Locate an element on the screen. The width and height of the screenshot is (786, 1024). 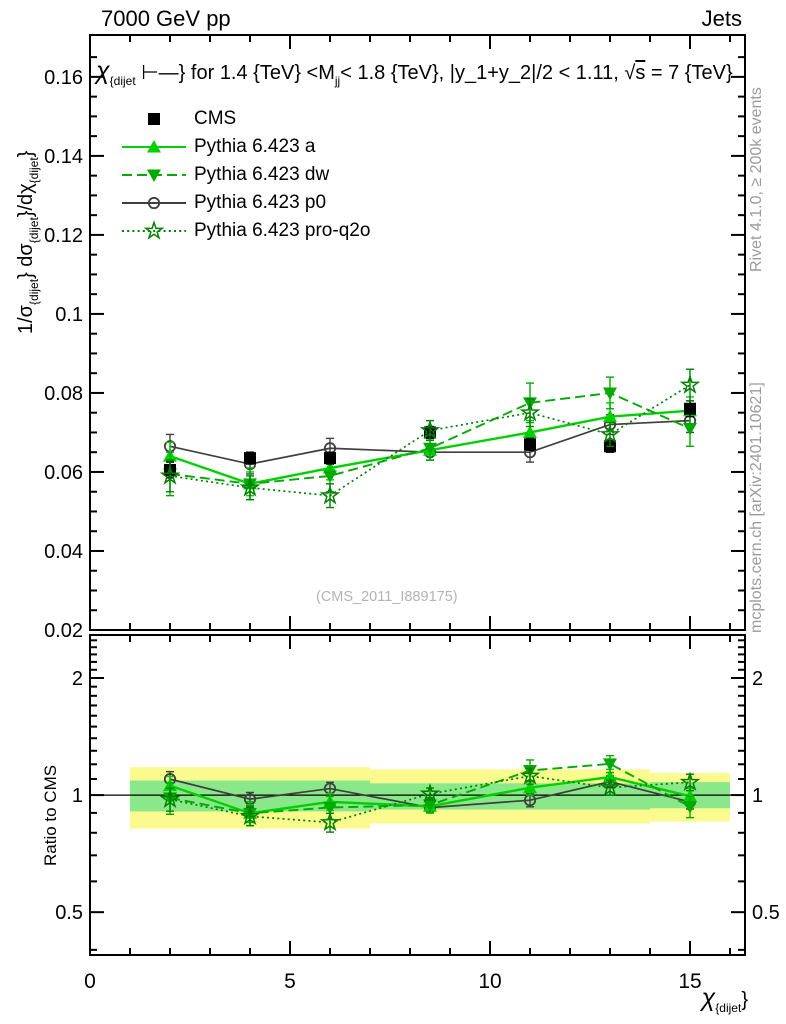
tick-label: 0.08 is located at coordinates (63, 394).